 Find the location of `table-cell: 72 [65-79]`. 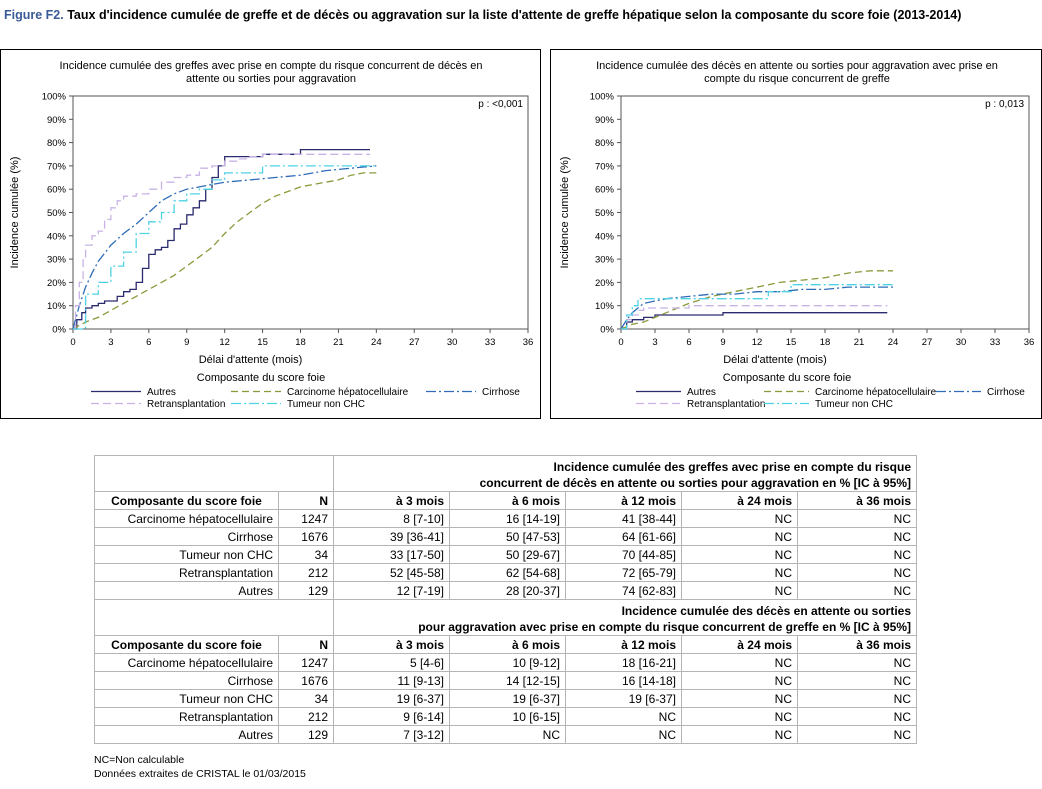

table-cell: 72 [65-79] is located at coordinates (623, 572).